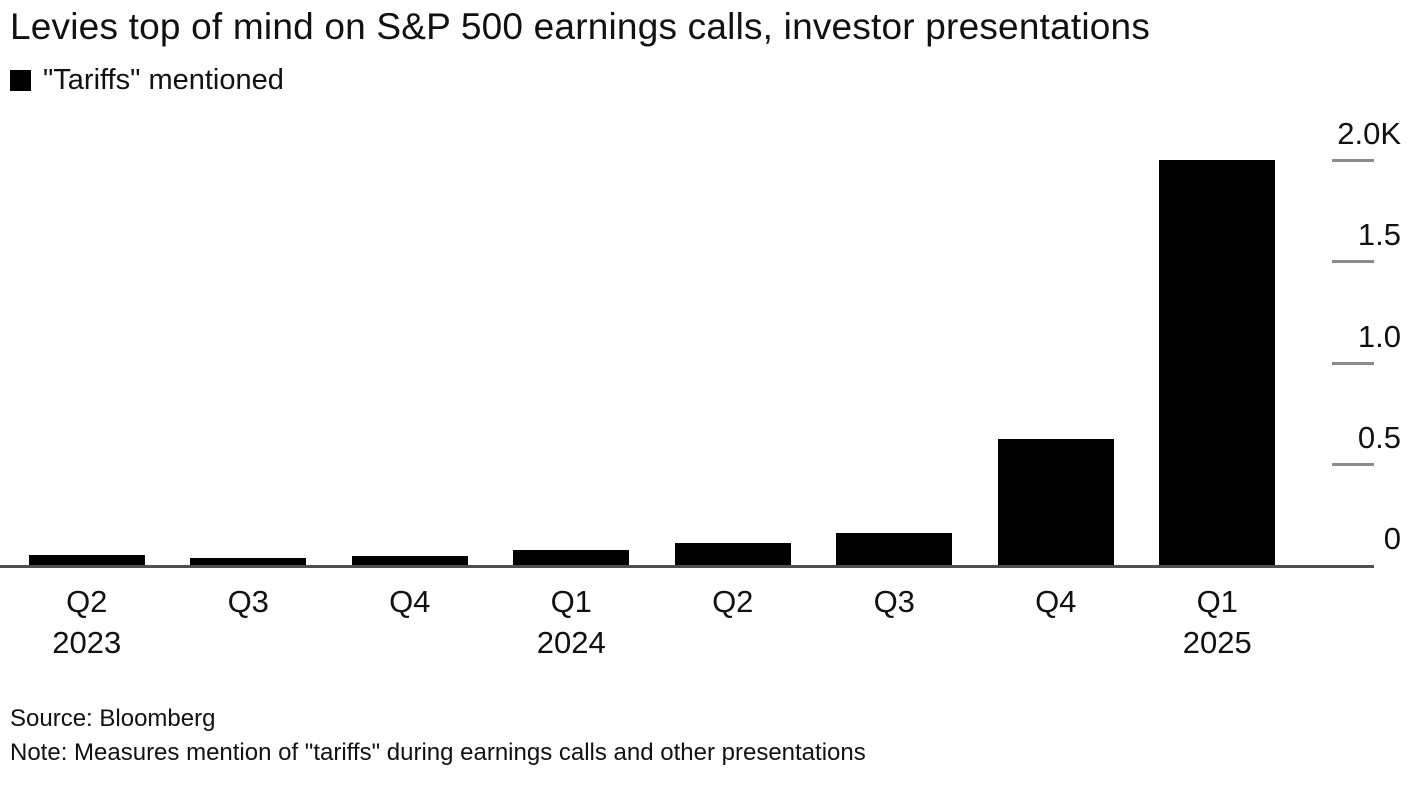  I want to click on x-tick-label: Q2 2023, so click(87, 622).